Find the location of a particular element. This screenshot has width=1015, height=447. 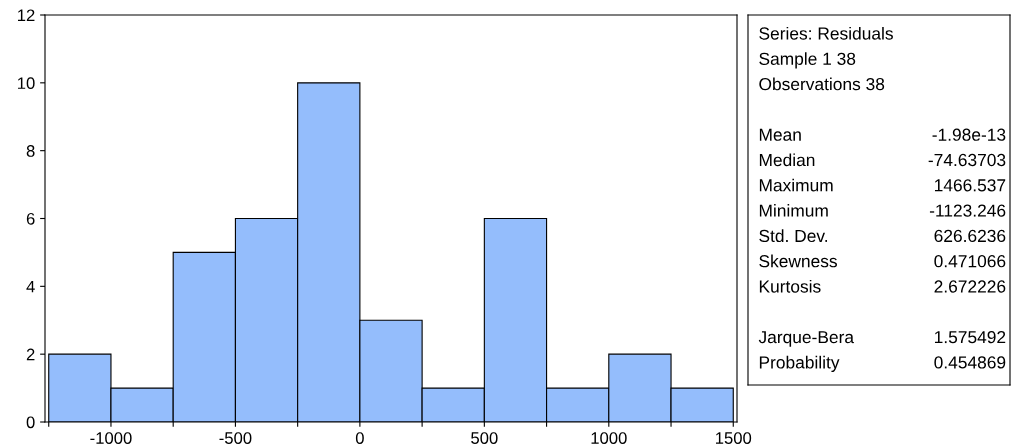

text: Series: Residuals is located at coordinates (826, 33).